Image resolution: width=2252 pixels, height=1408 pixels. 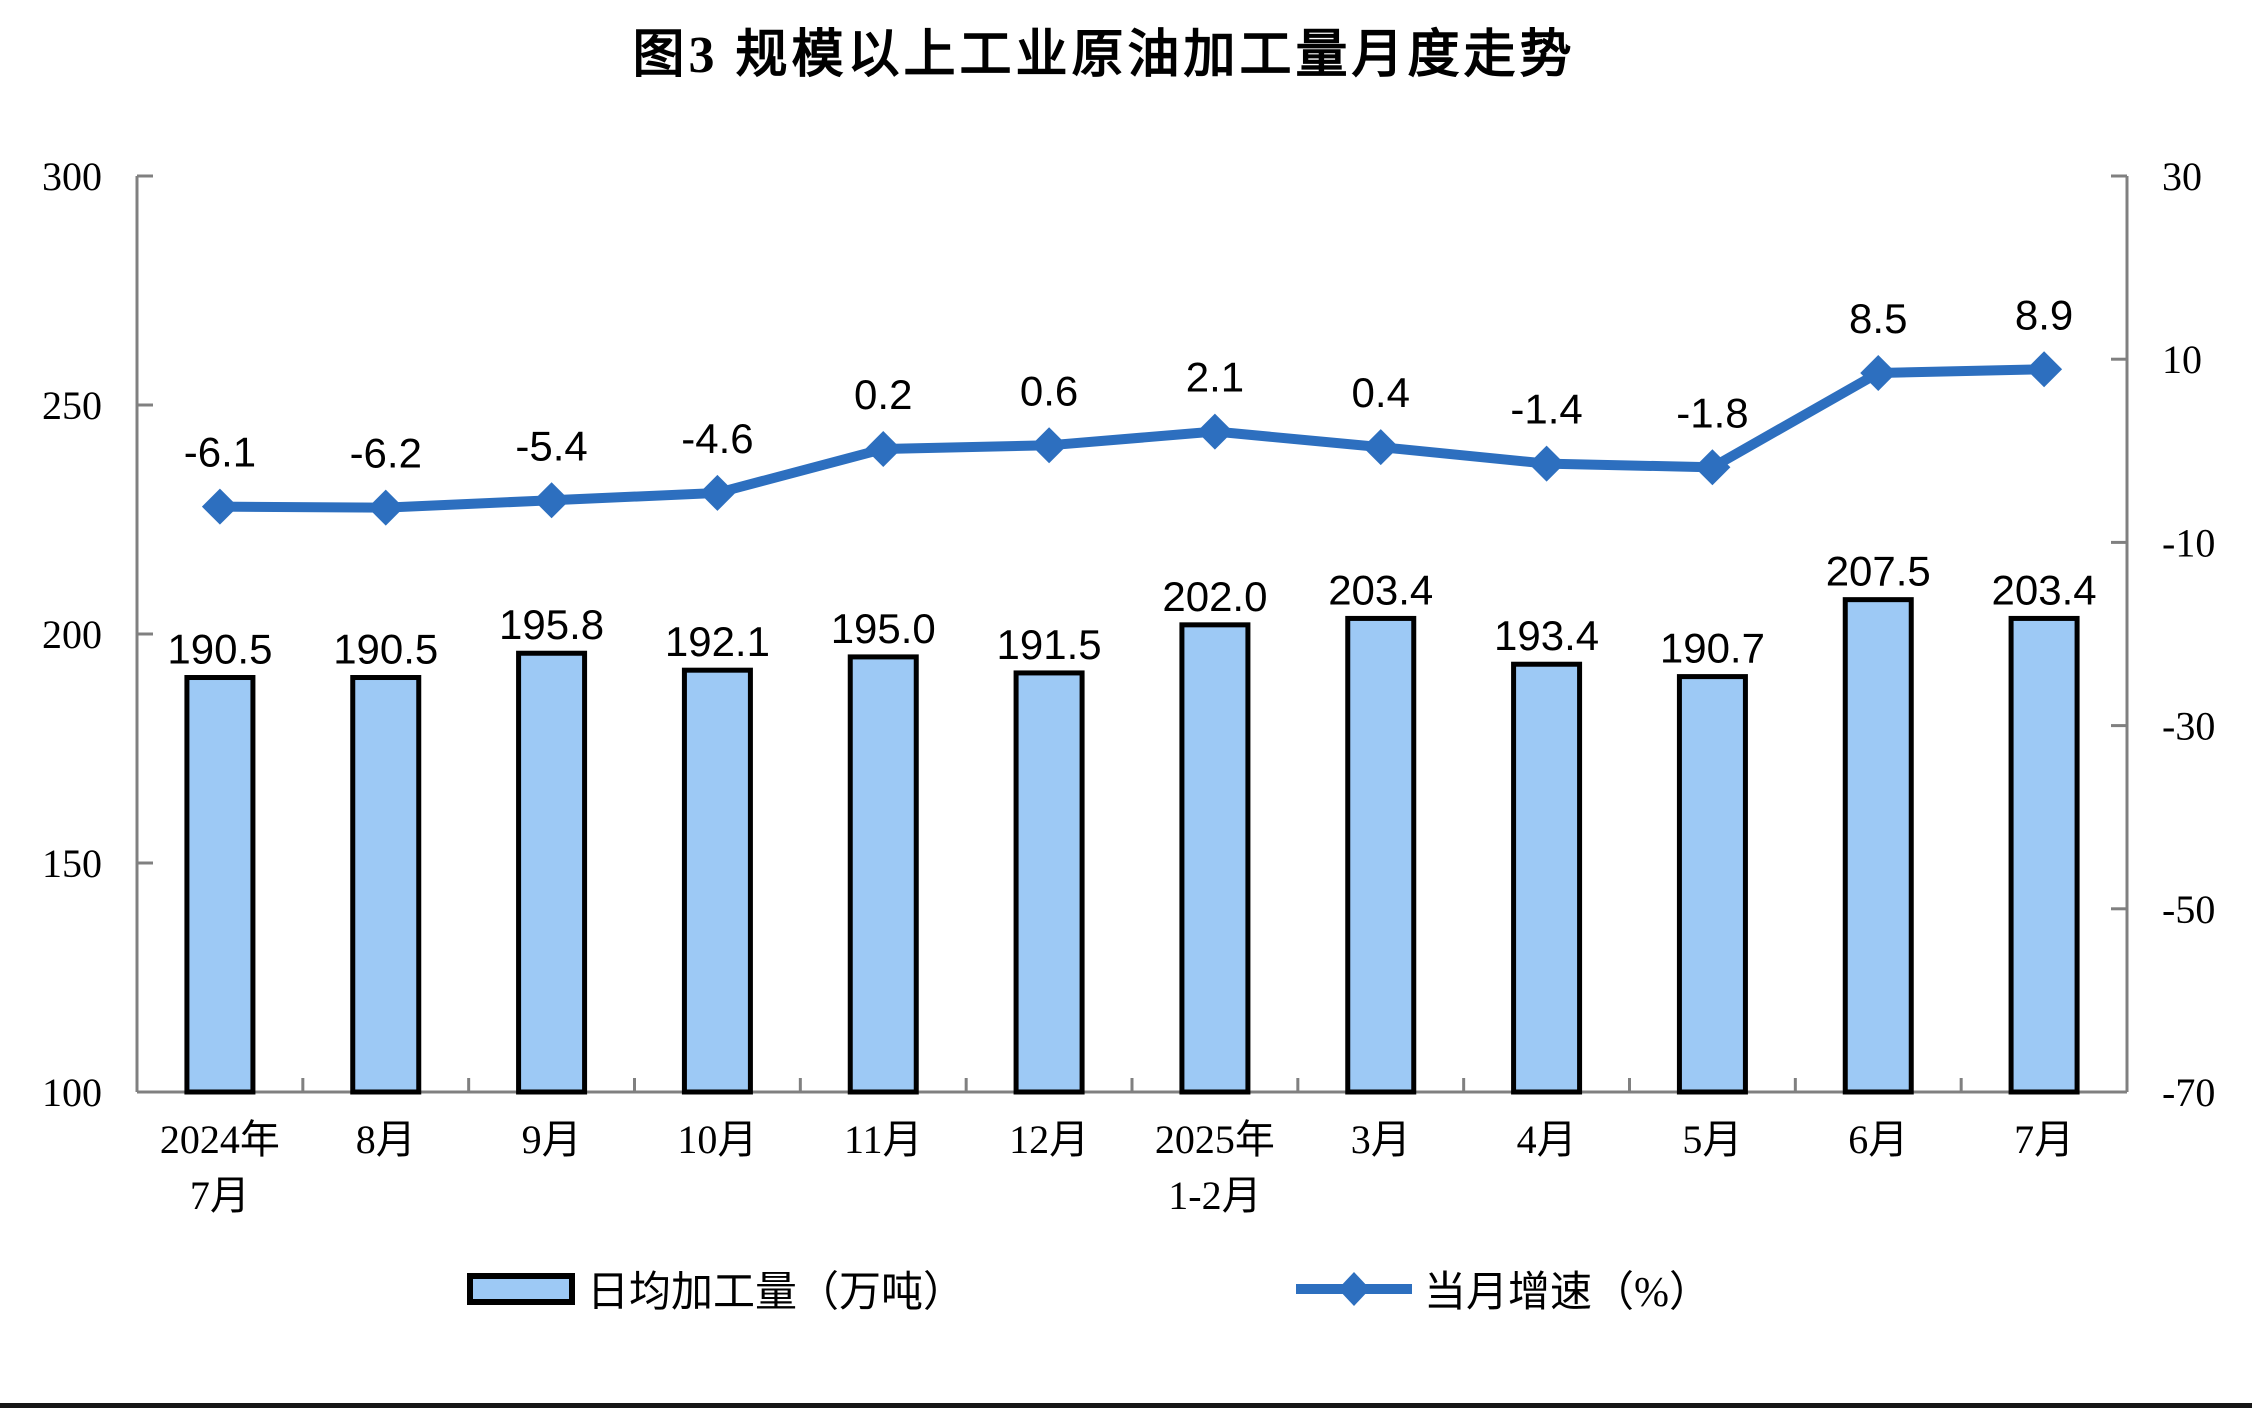 What do you see at coordinates (1049, 644) in the screenshot?
I see `bar-value-label: 191.5` at bounding box center [1049, 644].